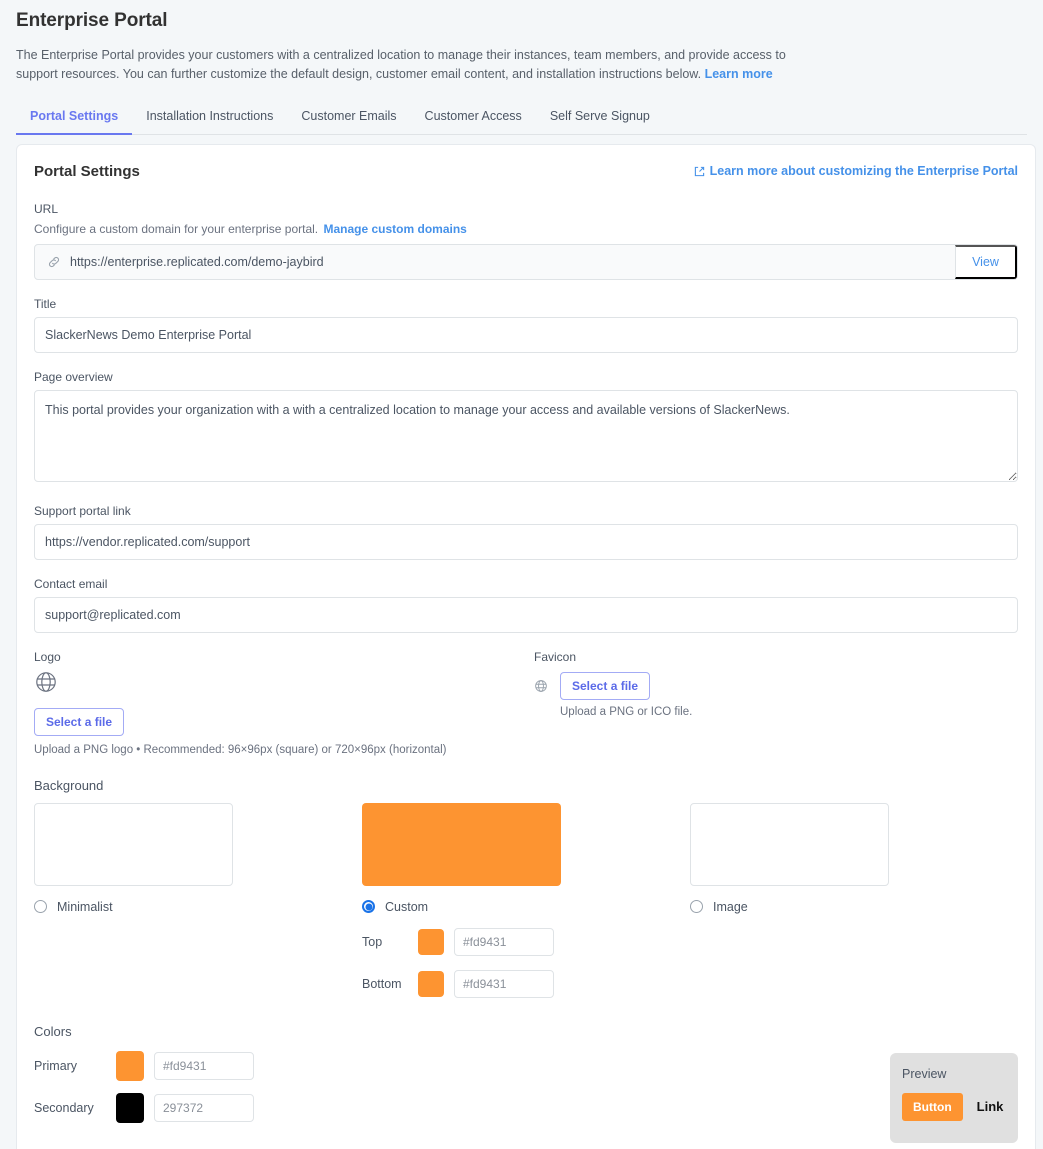  What do you see at coordinates (395, 228) in the screenshot?
I see `manage-custom-domains-link: Manage custom domains` at bounding box center [395, 228].